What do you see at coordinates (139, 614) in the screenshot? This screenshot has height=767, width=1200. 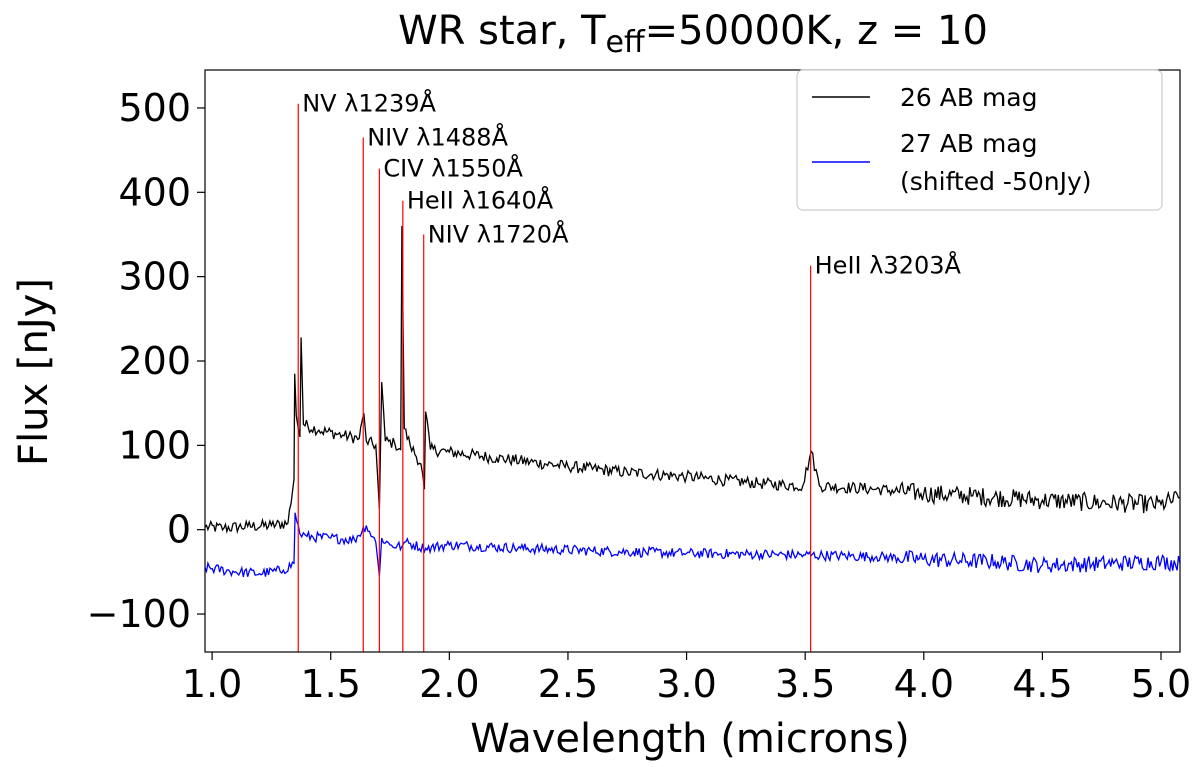 I see `y-tick-label: −100` at bounding box center [139, 614].